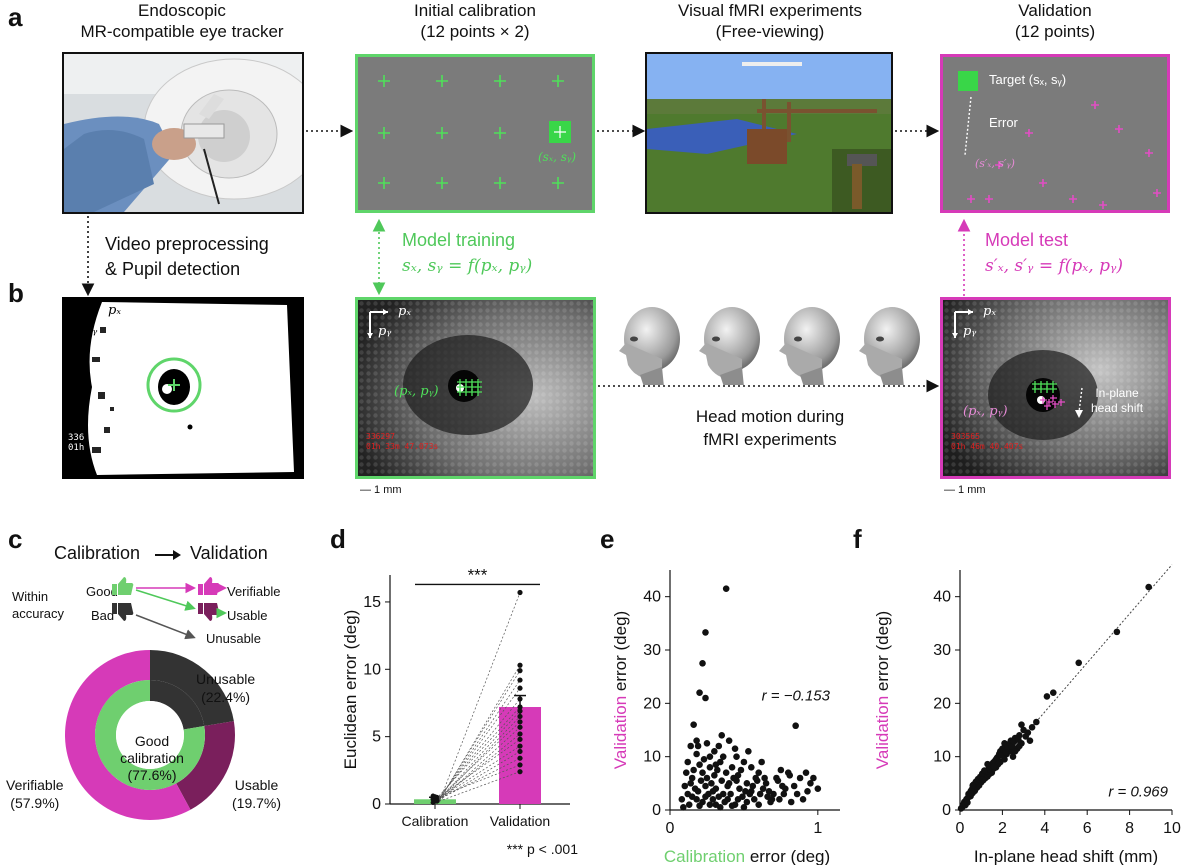 This screenshot has height=865, width=1200. What do you see at coordinates (985, 411) in the screenshot?
I see `pupil-label: (pₓ, pᵧ)` at bounding box center [985, 411].